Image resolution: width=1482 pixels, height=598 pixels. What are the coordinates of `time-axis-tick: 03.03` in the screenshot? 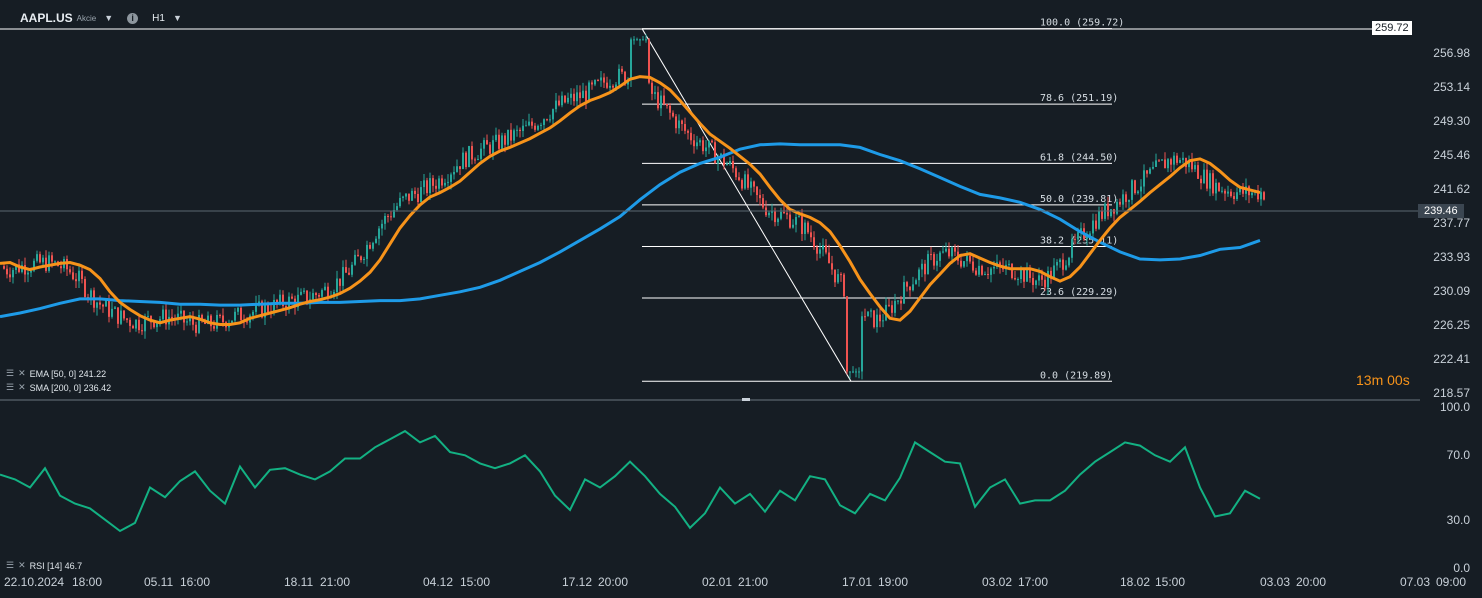 It's located at (1275, 582).